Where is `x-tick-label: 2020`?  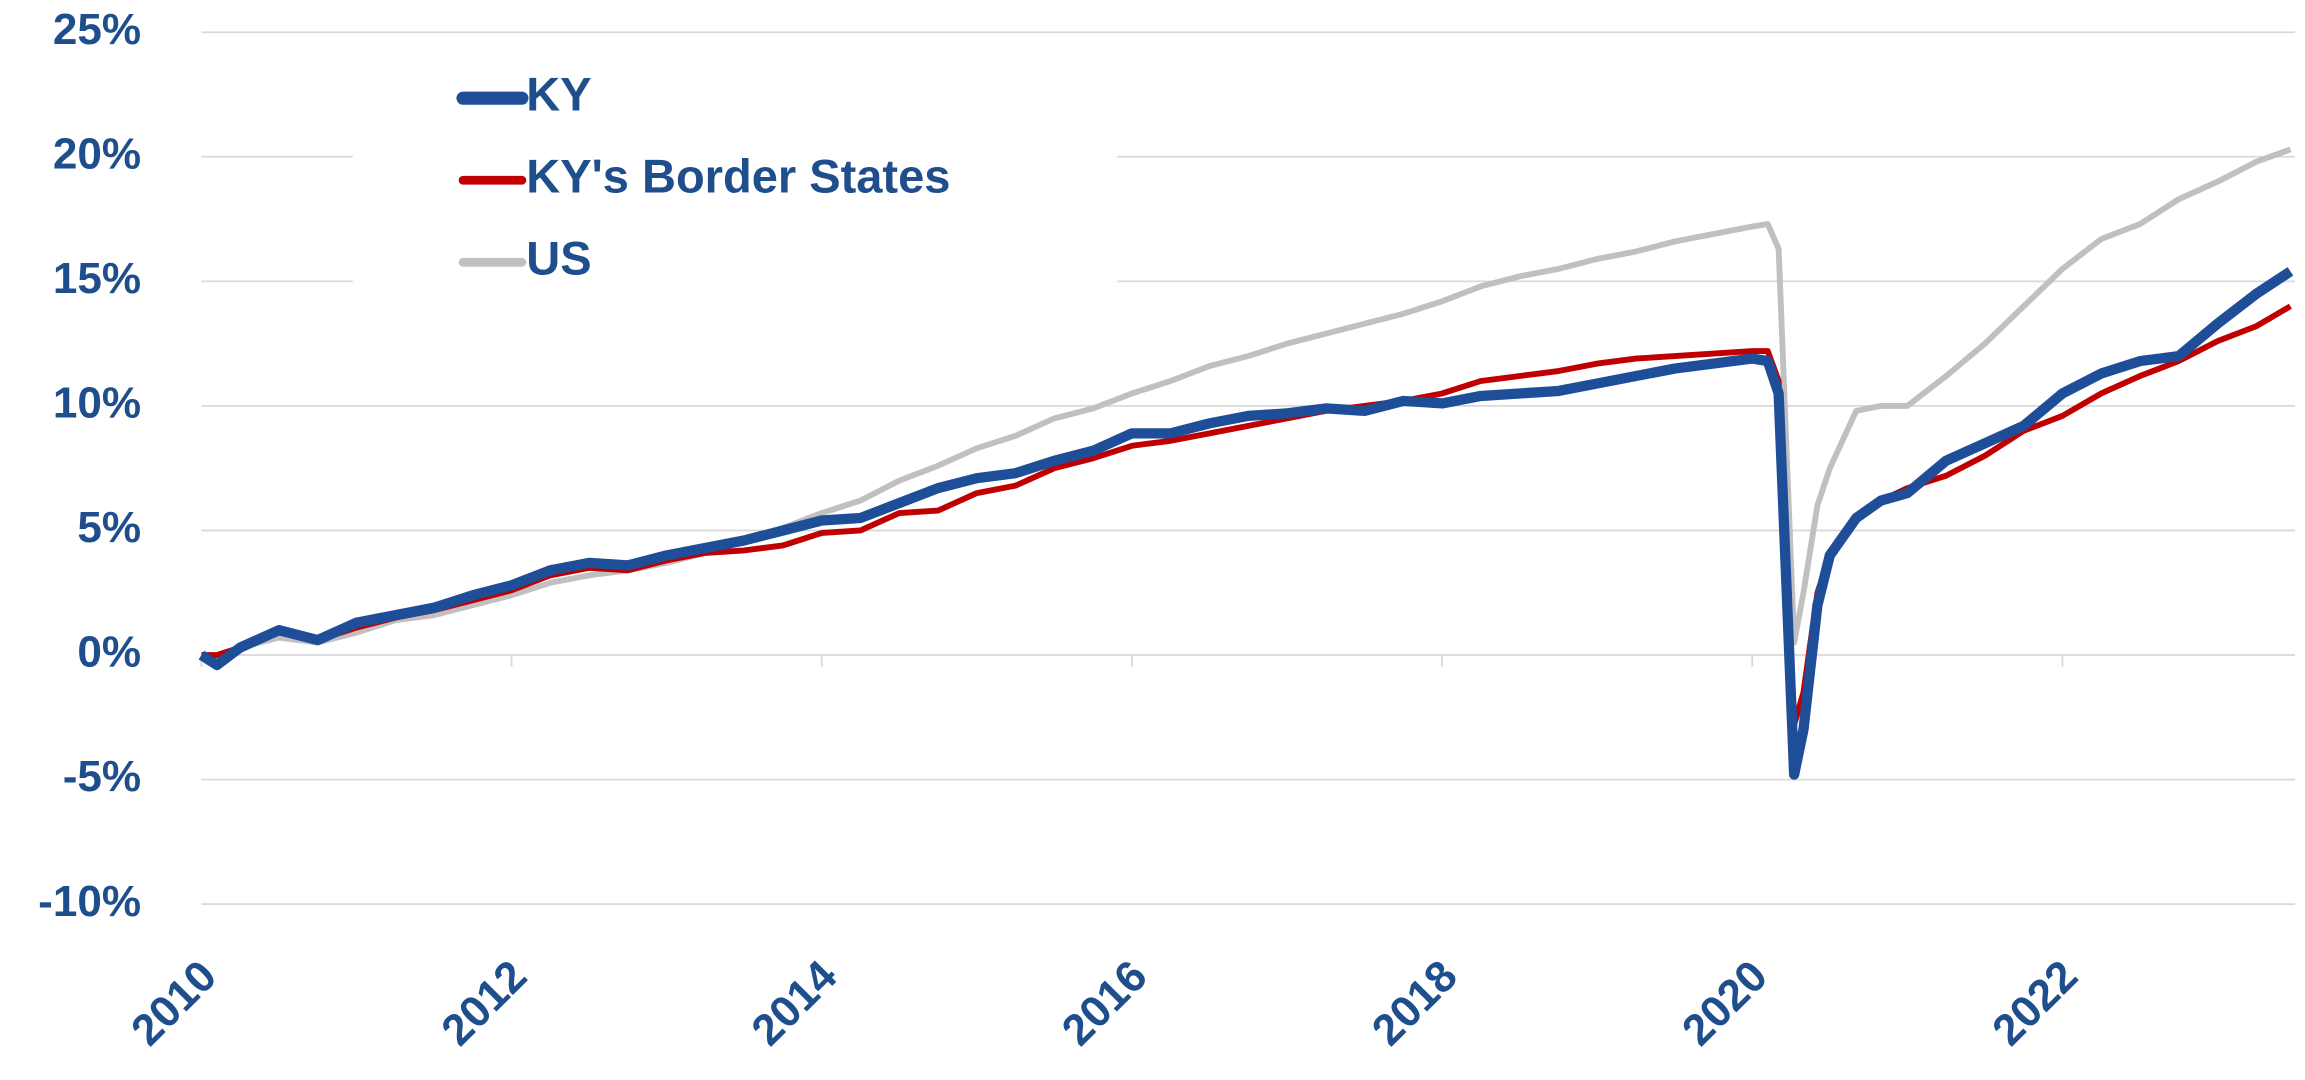 x-tick-label: 2020 is located at coordinates (1725, 1003).